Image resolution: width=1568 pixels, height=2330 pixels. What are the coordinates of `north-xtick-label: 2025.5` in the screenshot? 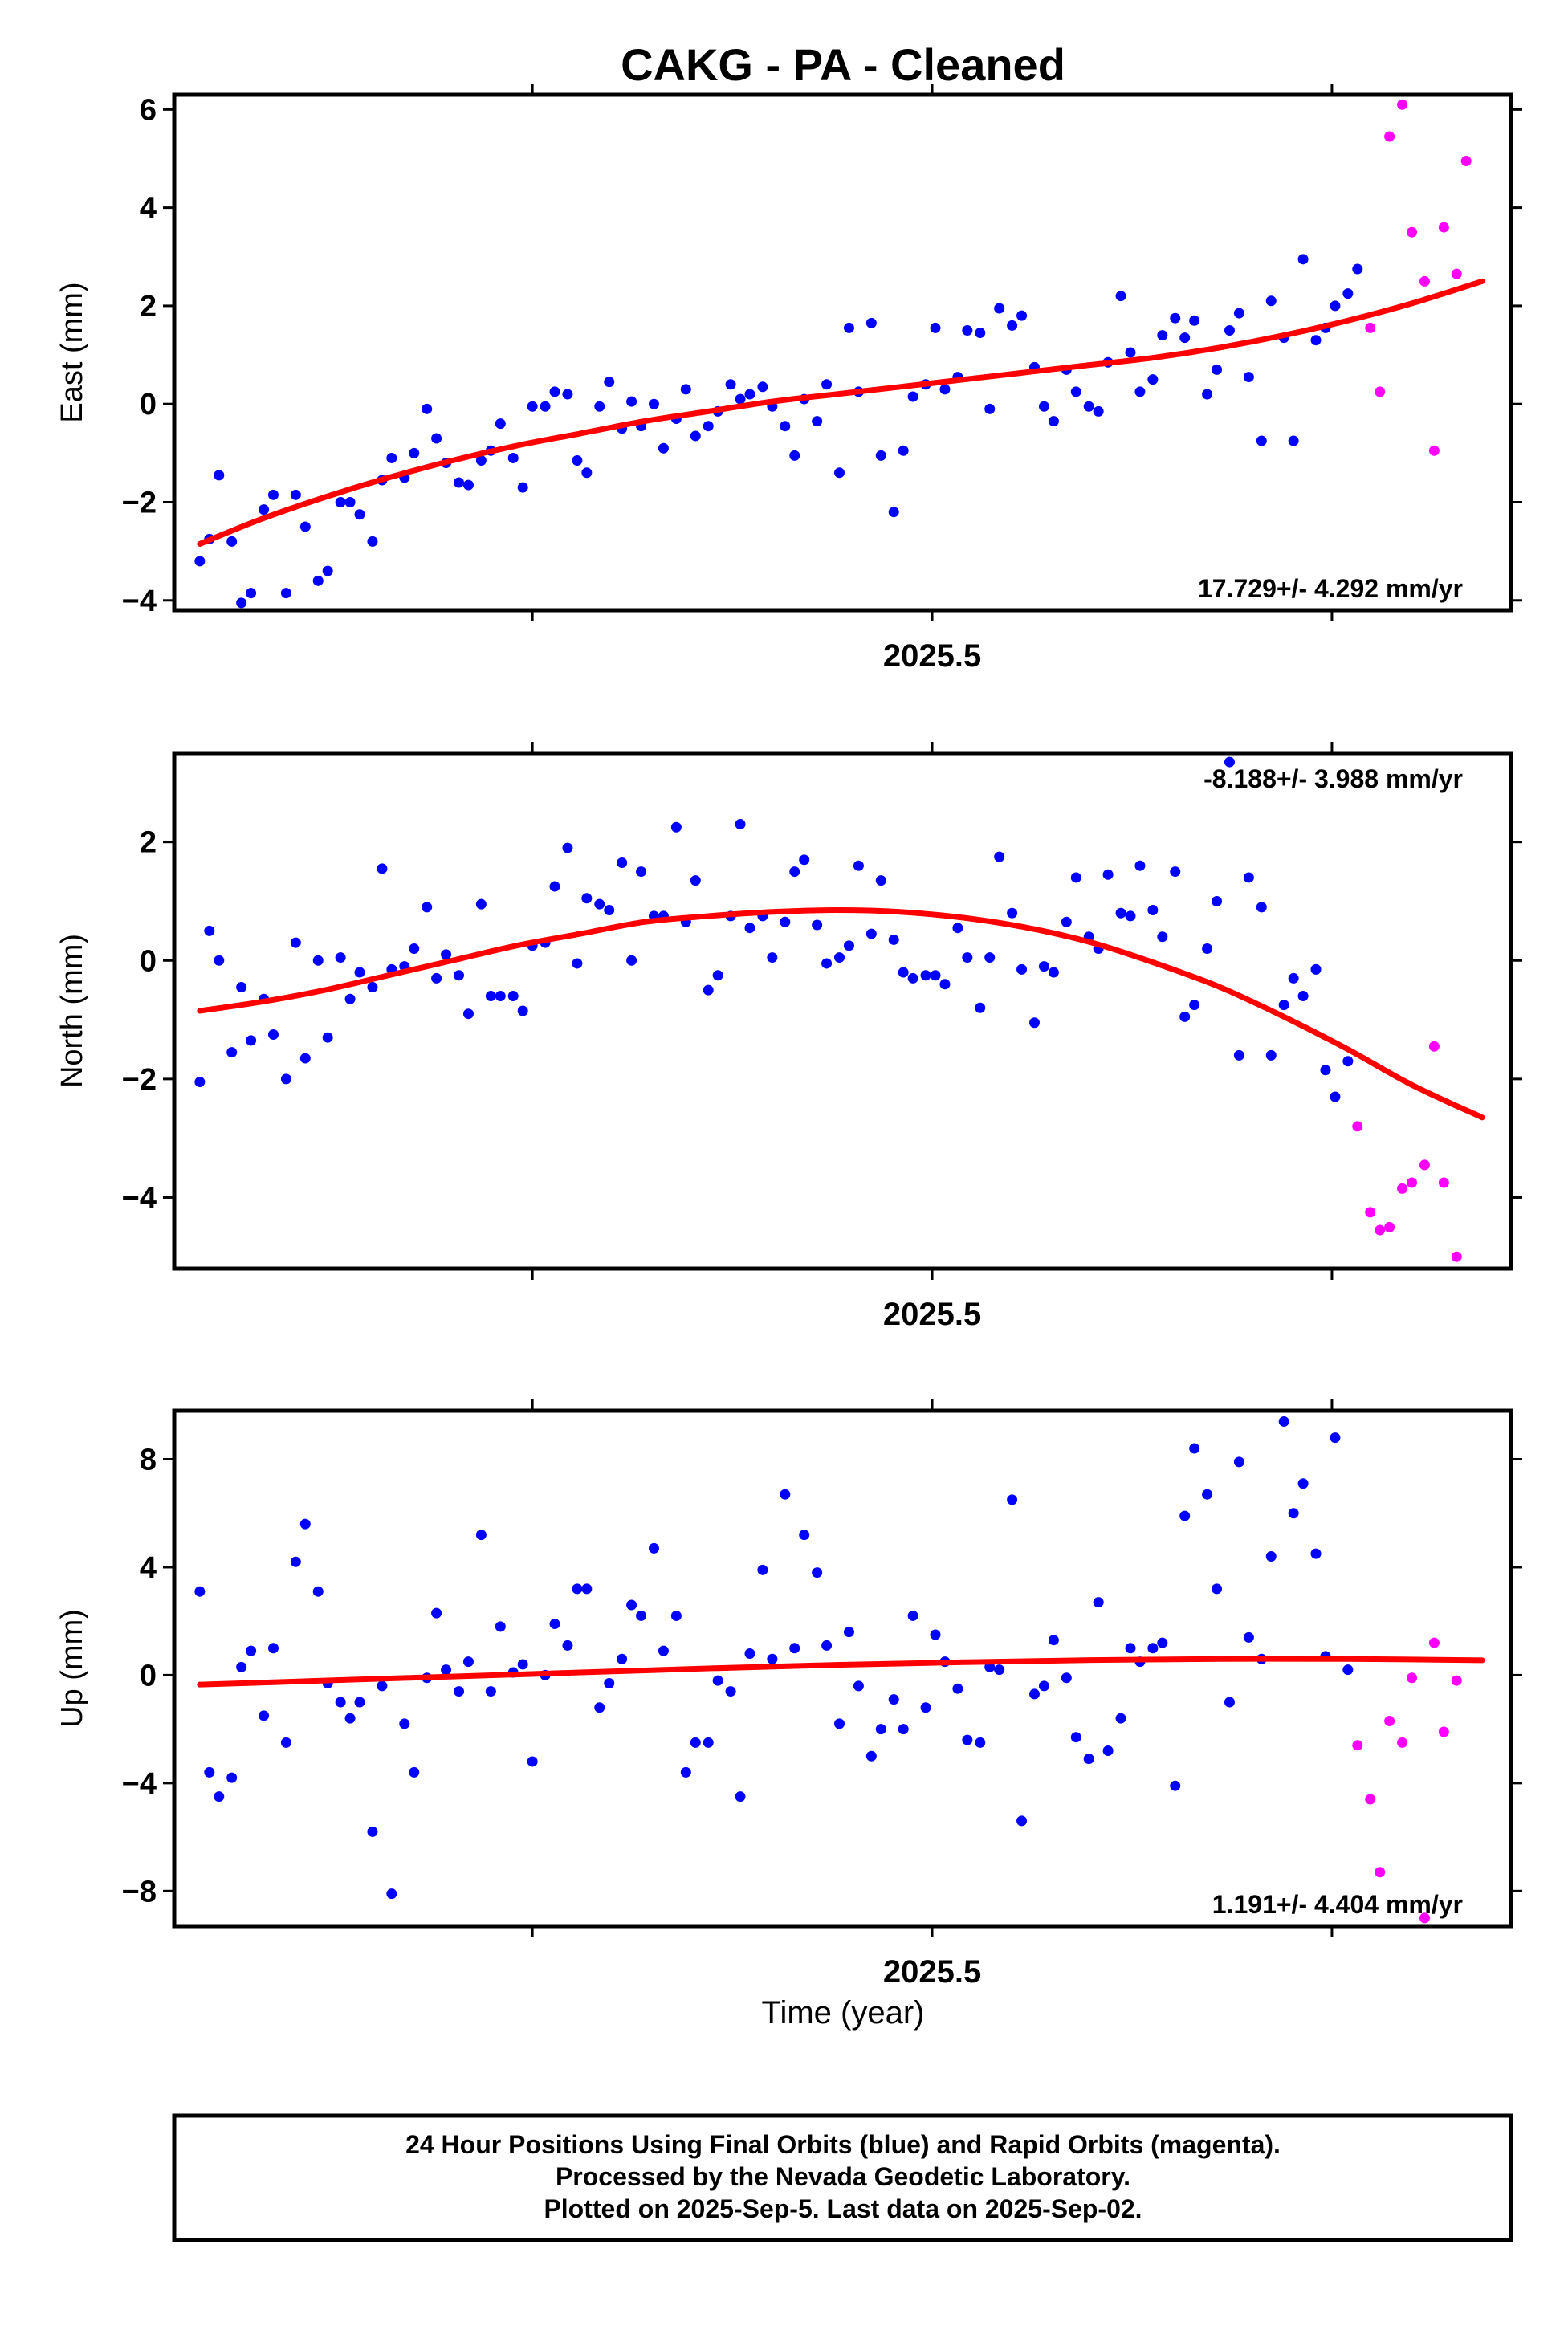 It's located at (932, 1314).